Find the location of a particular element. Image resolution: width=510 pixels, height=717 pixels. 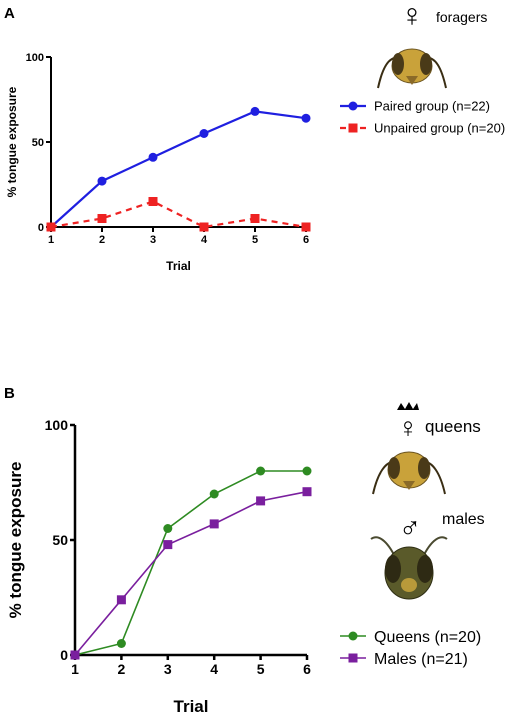

panel-a-label: A is located at coordinates (9, 13).